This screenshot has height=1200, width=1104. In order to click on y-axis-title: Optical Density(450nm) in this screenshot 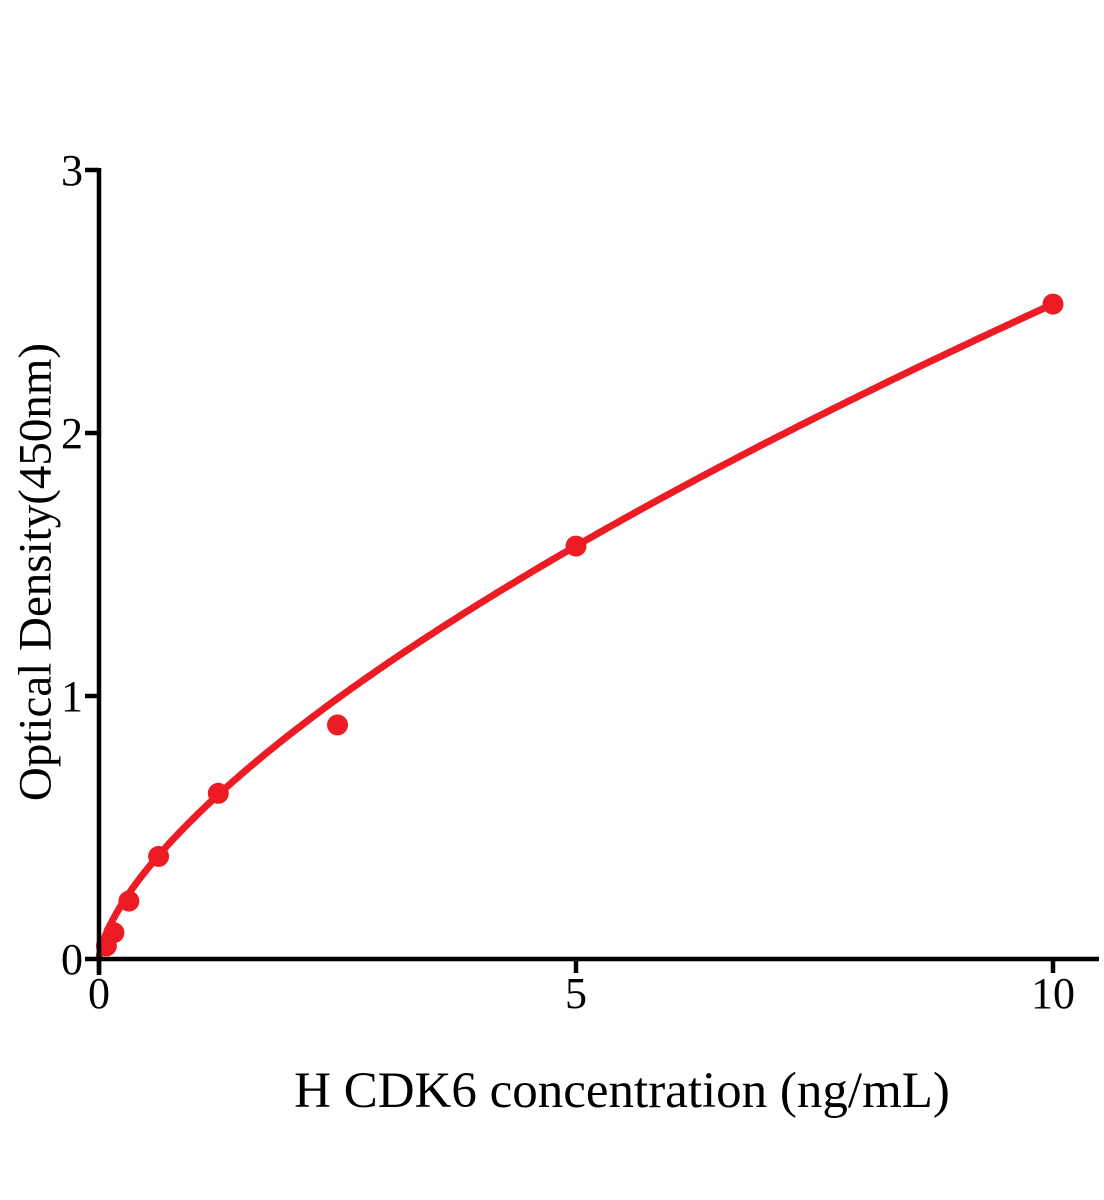, I will do `click(35, 572)`.